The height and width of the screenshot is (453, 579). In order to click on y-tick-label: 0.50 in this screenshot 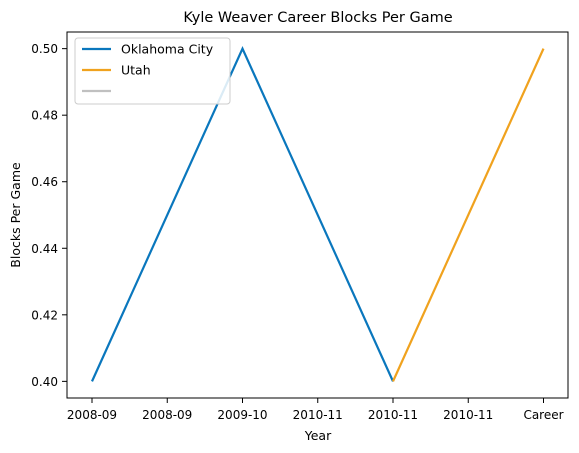, I will do `click(44, 49)`.